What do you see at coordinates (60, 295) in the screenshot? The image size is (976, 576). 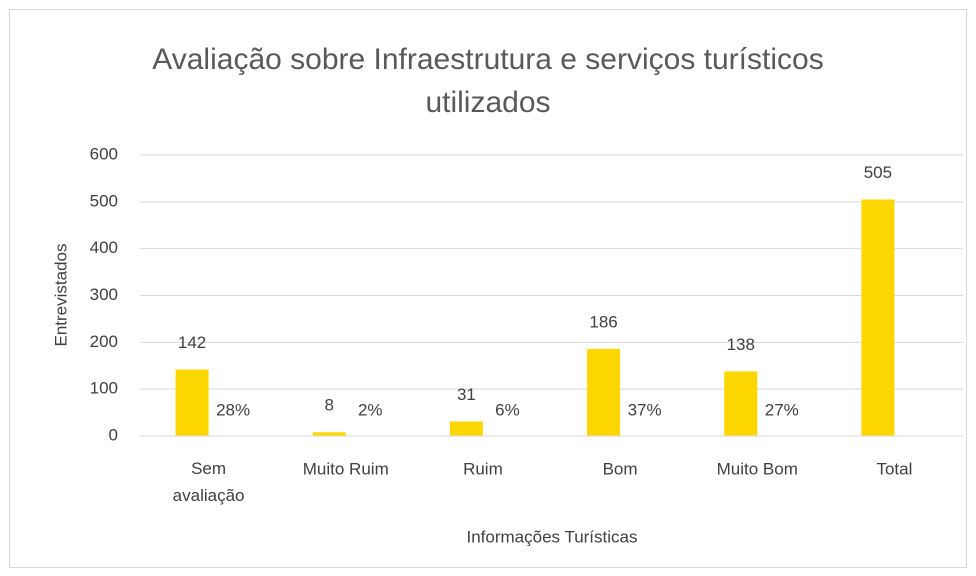 I see `y-axis-title: Entrevistados` at bounding box center [60, 295].